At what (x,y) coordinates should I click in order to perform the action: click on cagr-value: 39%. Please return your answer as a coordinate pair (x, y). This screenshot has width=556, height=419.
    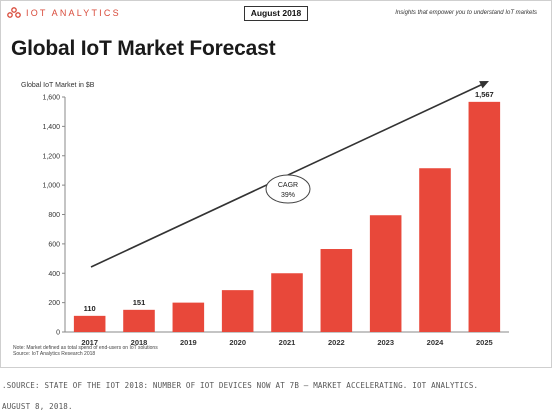
    Looking at the image, I should click on (288, 195).